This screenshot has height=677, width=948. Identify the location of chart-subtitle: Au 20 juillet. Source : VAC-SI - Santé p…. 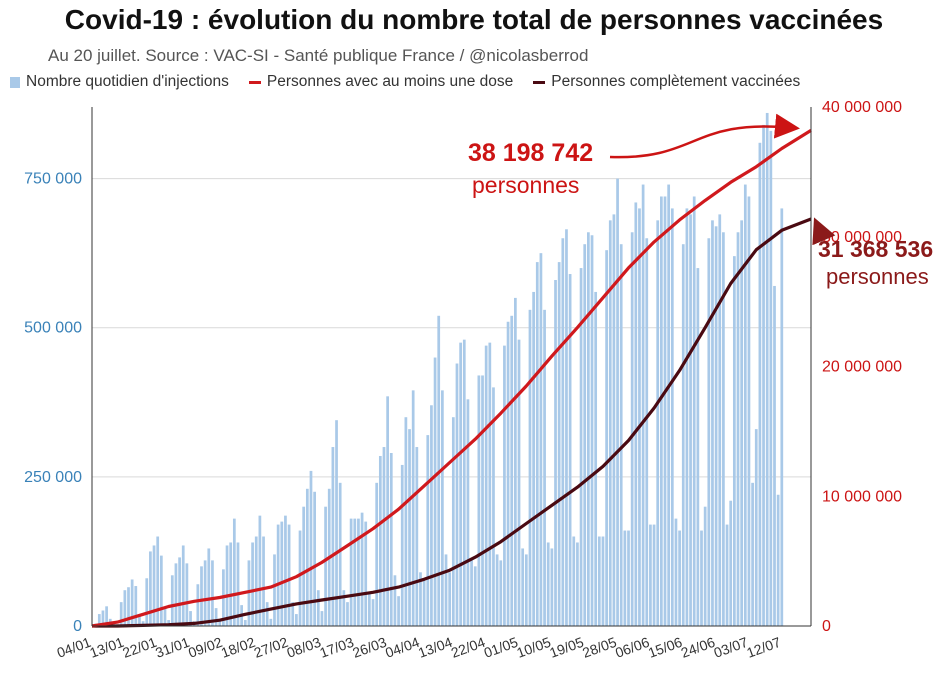
(318, 55).